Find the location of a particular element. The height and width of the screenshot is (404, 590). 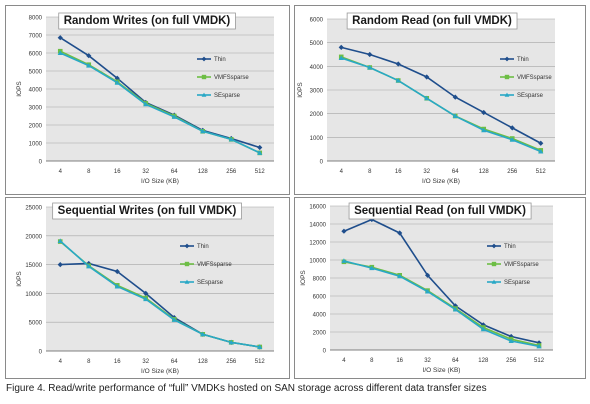

y-tick-label: 2000 is located at coordinates (317, 115).